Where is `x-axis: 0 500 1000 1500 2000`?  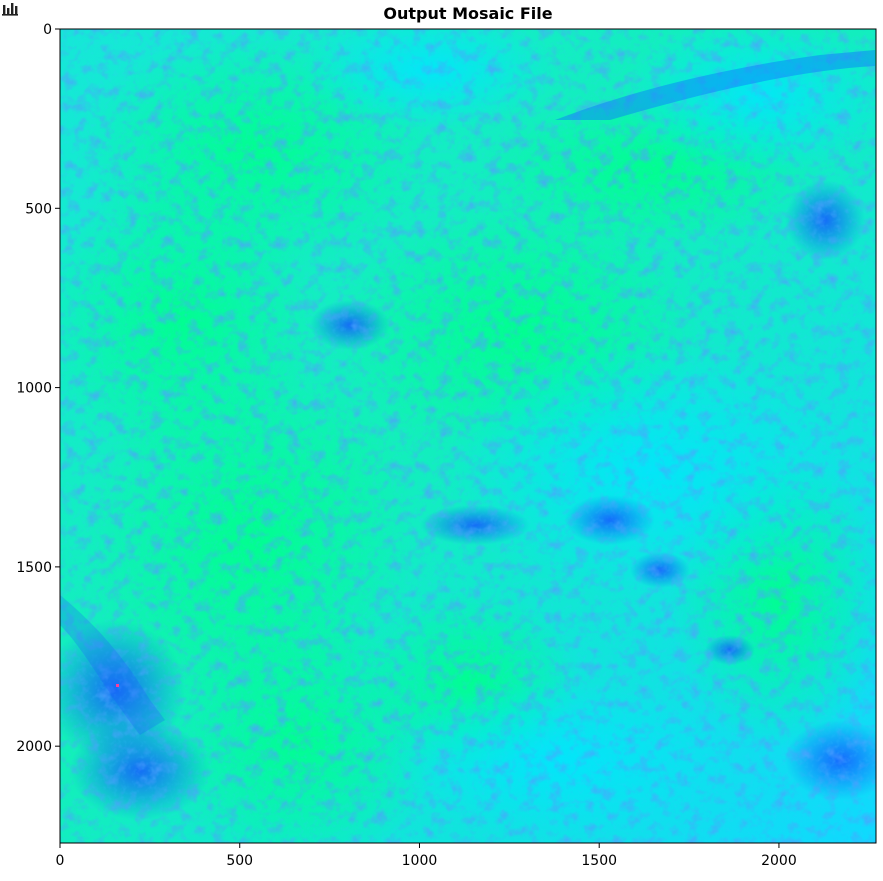
x-axis: 0 500 1000 1500 2000 is located at coordinates (426, 856).